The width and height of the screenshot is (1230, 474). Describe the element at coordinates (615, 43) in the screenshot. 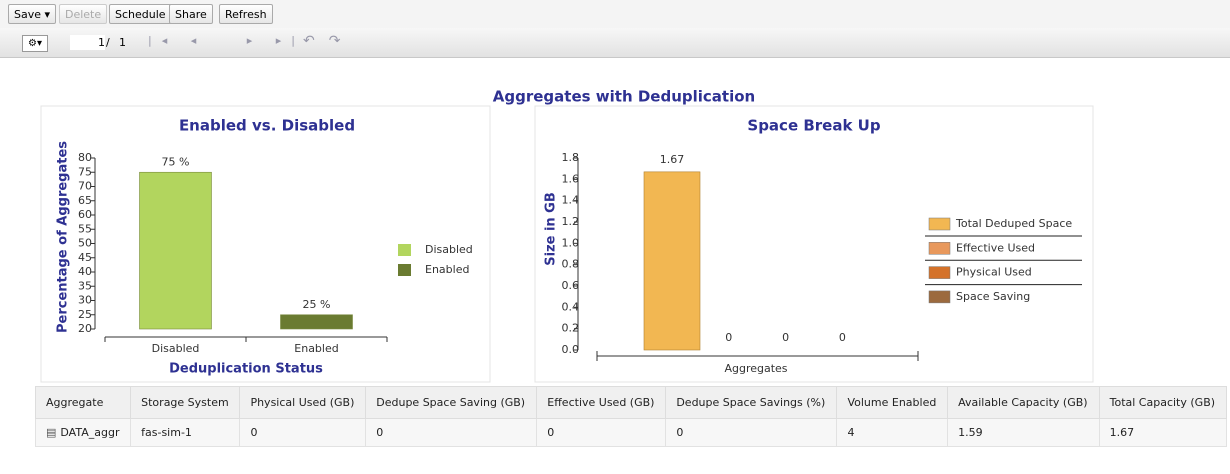

I see `pager-bar: ⚙▾ 1 / 1 |◂ ◂ ▸ ▸| ↶↷` at that location.